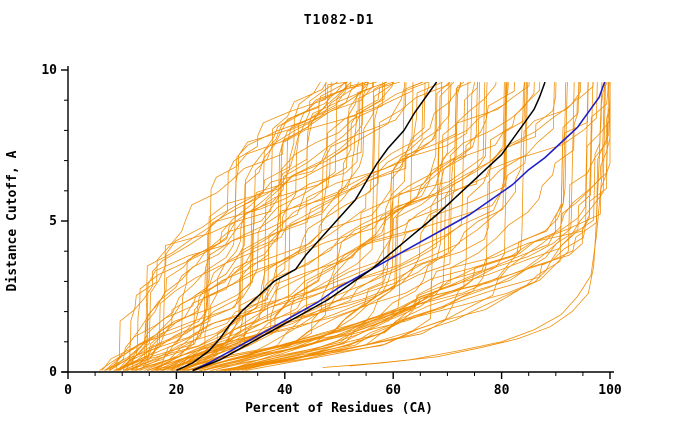 The image size is (680, 440). Describe the element at coordinates (12, 220) in the screenshot. I see `y-axis-label: Distance Cutoff, A` at that location.